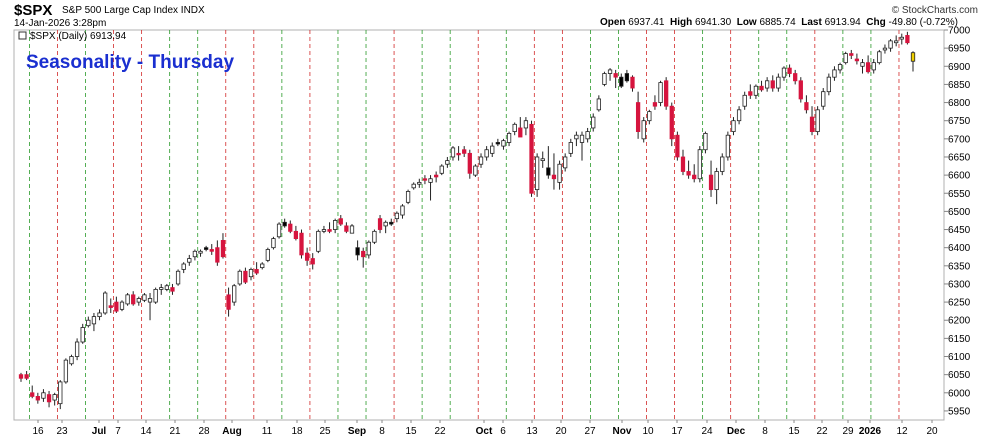 This screenshot has width=990, height=438. I want to click on y-tick-label: 6050, so click(959, 375).